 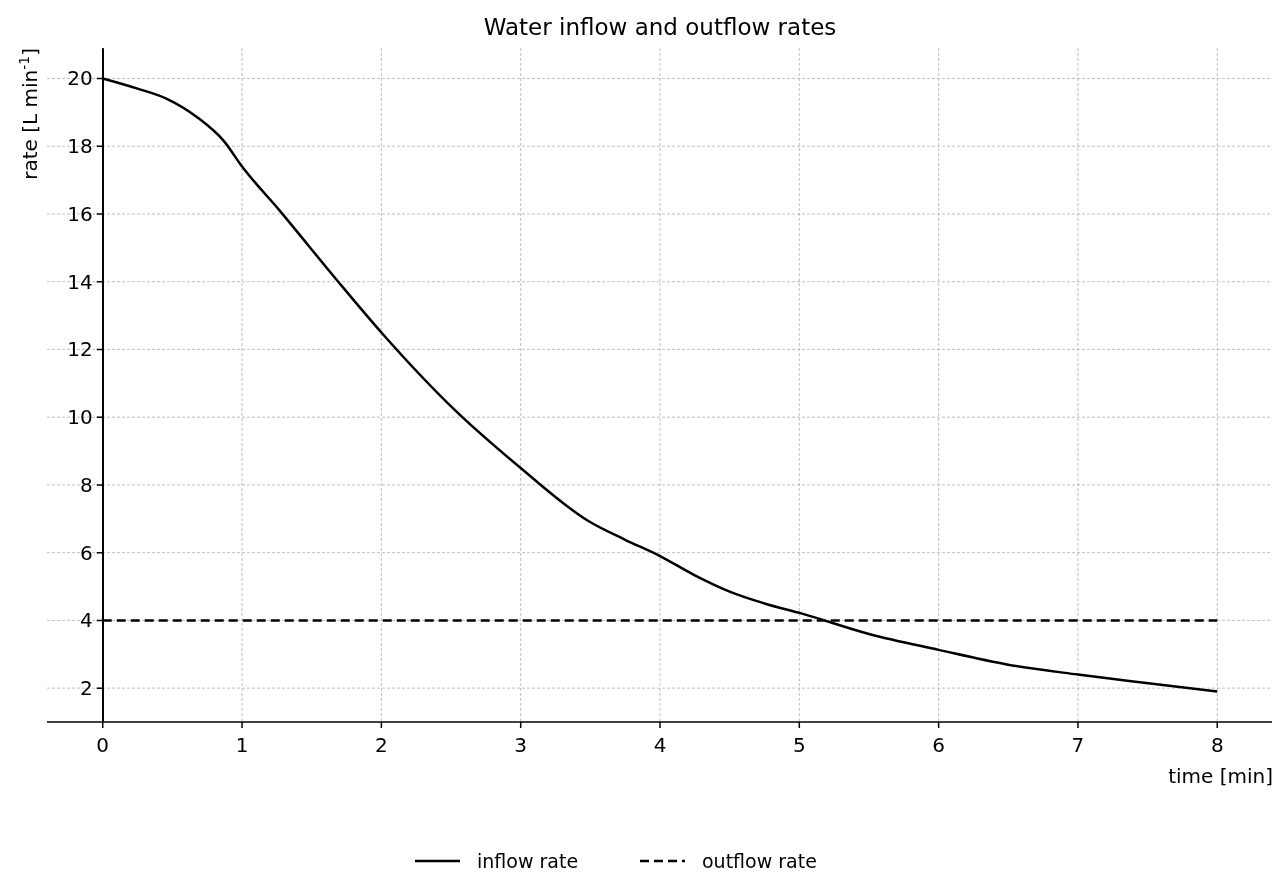 What do you see at coordinates (80, 349) in the screenshot?
I see `y-tick-label: 12` at bounding box center [80, 349].